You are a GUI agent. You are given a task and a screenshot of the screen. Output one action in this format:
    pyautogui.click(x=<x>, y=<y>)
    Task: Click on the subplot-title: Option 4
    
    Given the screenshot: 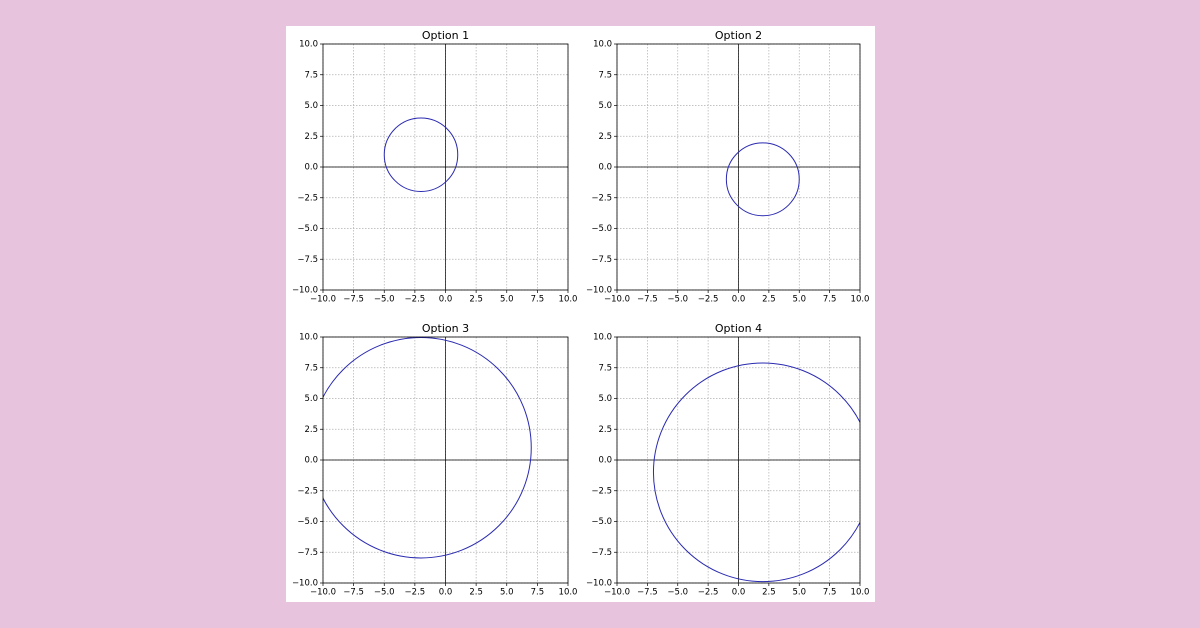 What is the action you would take?
    pyautogui.click(x=738, y=328)
    